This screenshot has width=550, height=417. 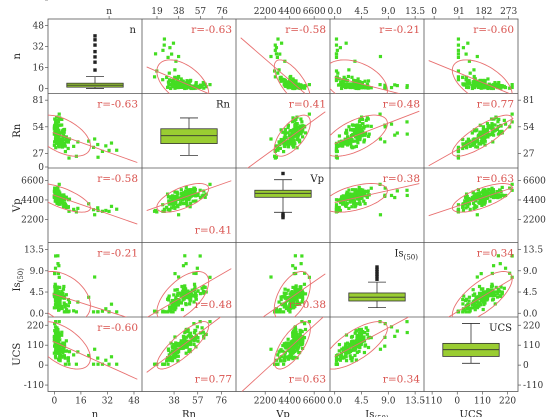 I want to click on right-tick-label: 27, so click(x=529, y=154).